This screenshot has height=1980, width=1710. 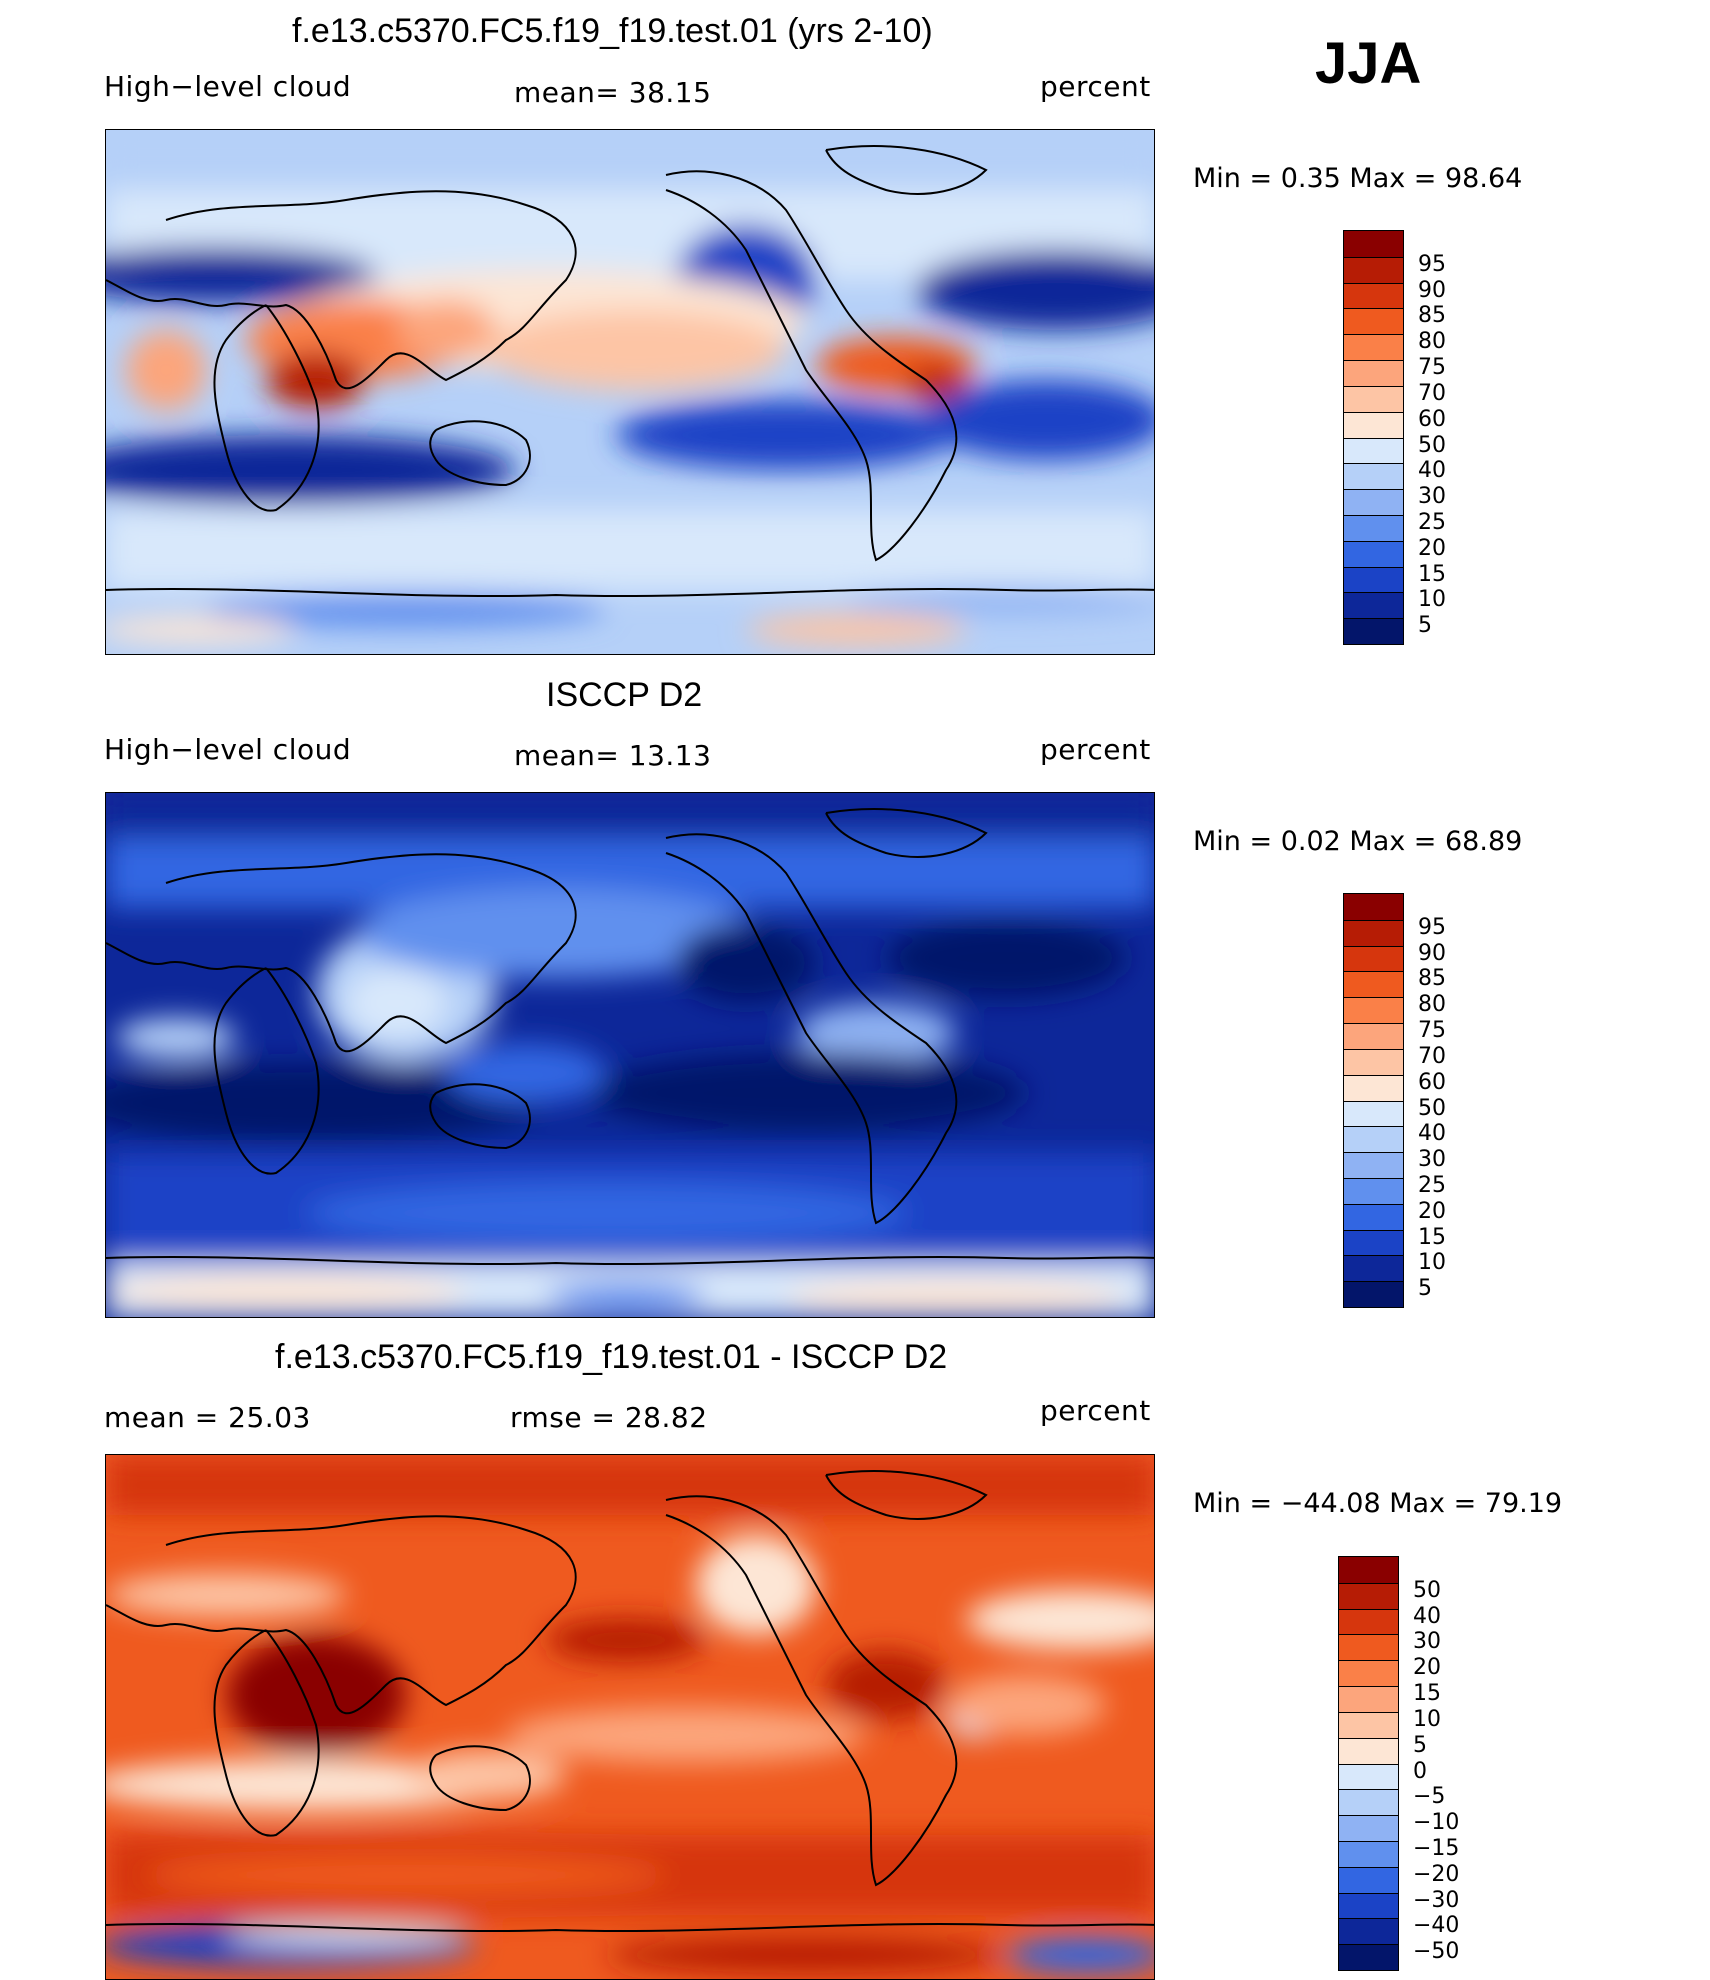 What do you see at coordinates (1436, 1952) in the screenshot?
I see `colorbar-tick-label: −50` at bounding box center [1436, 1952].